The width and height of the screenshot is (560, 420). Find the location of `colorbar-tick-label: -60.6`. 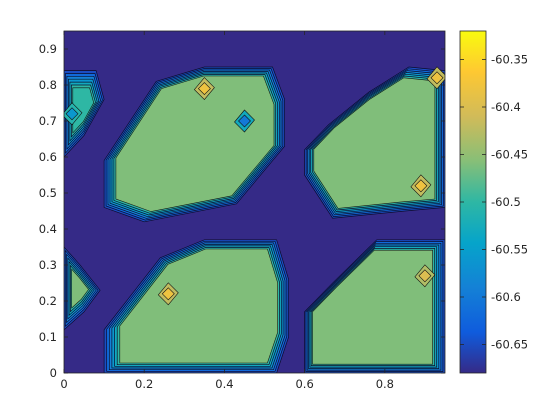

colorbar-tick-label: -60.6 is located at coordinates (506, 297).